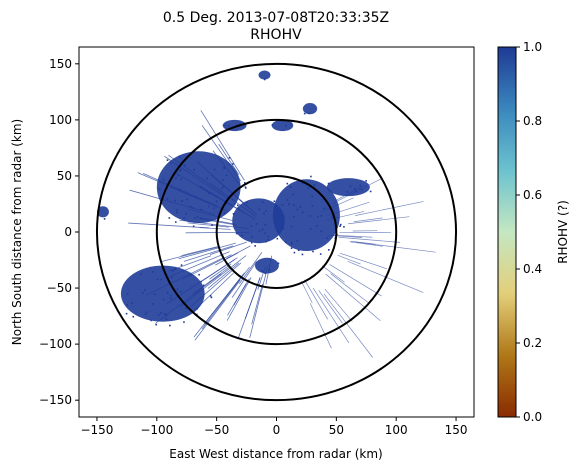 The width and height of the screenshot is (579, 470). I want to click on y-tick-label: 50, so click(64, 176).